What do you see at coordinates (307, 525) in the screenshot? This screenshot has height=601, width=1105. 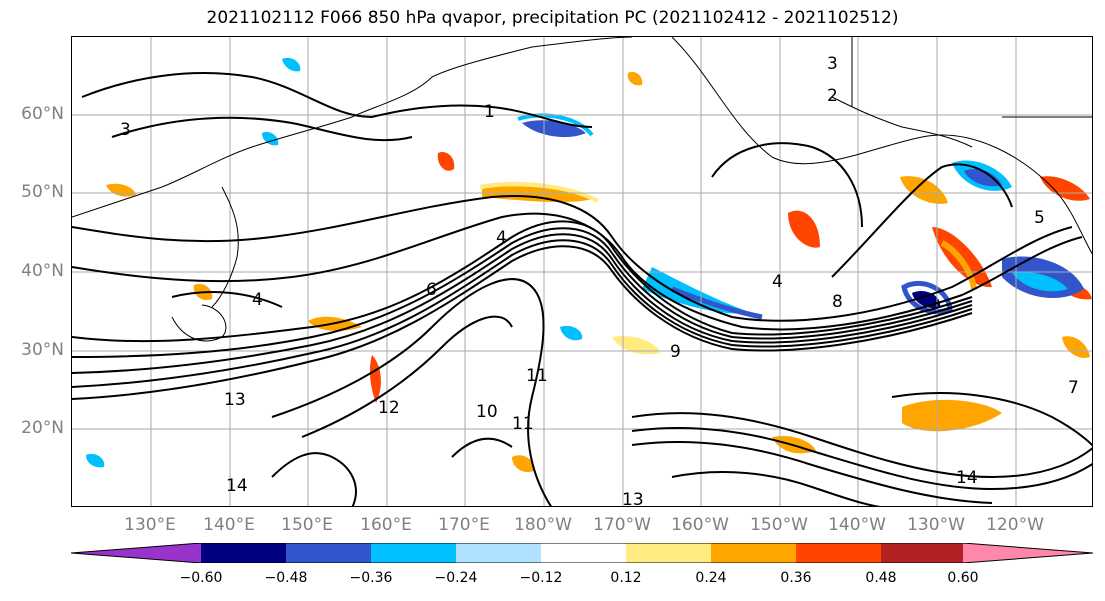 I see `lon-label-150e: 150°E` at bounding box center [307, 525].